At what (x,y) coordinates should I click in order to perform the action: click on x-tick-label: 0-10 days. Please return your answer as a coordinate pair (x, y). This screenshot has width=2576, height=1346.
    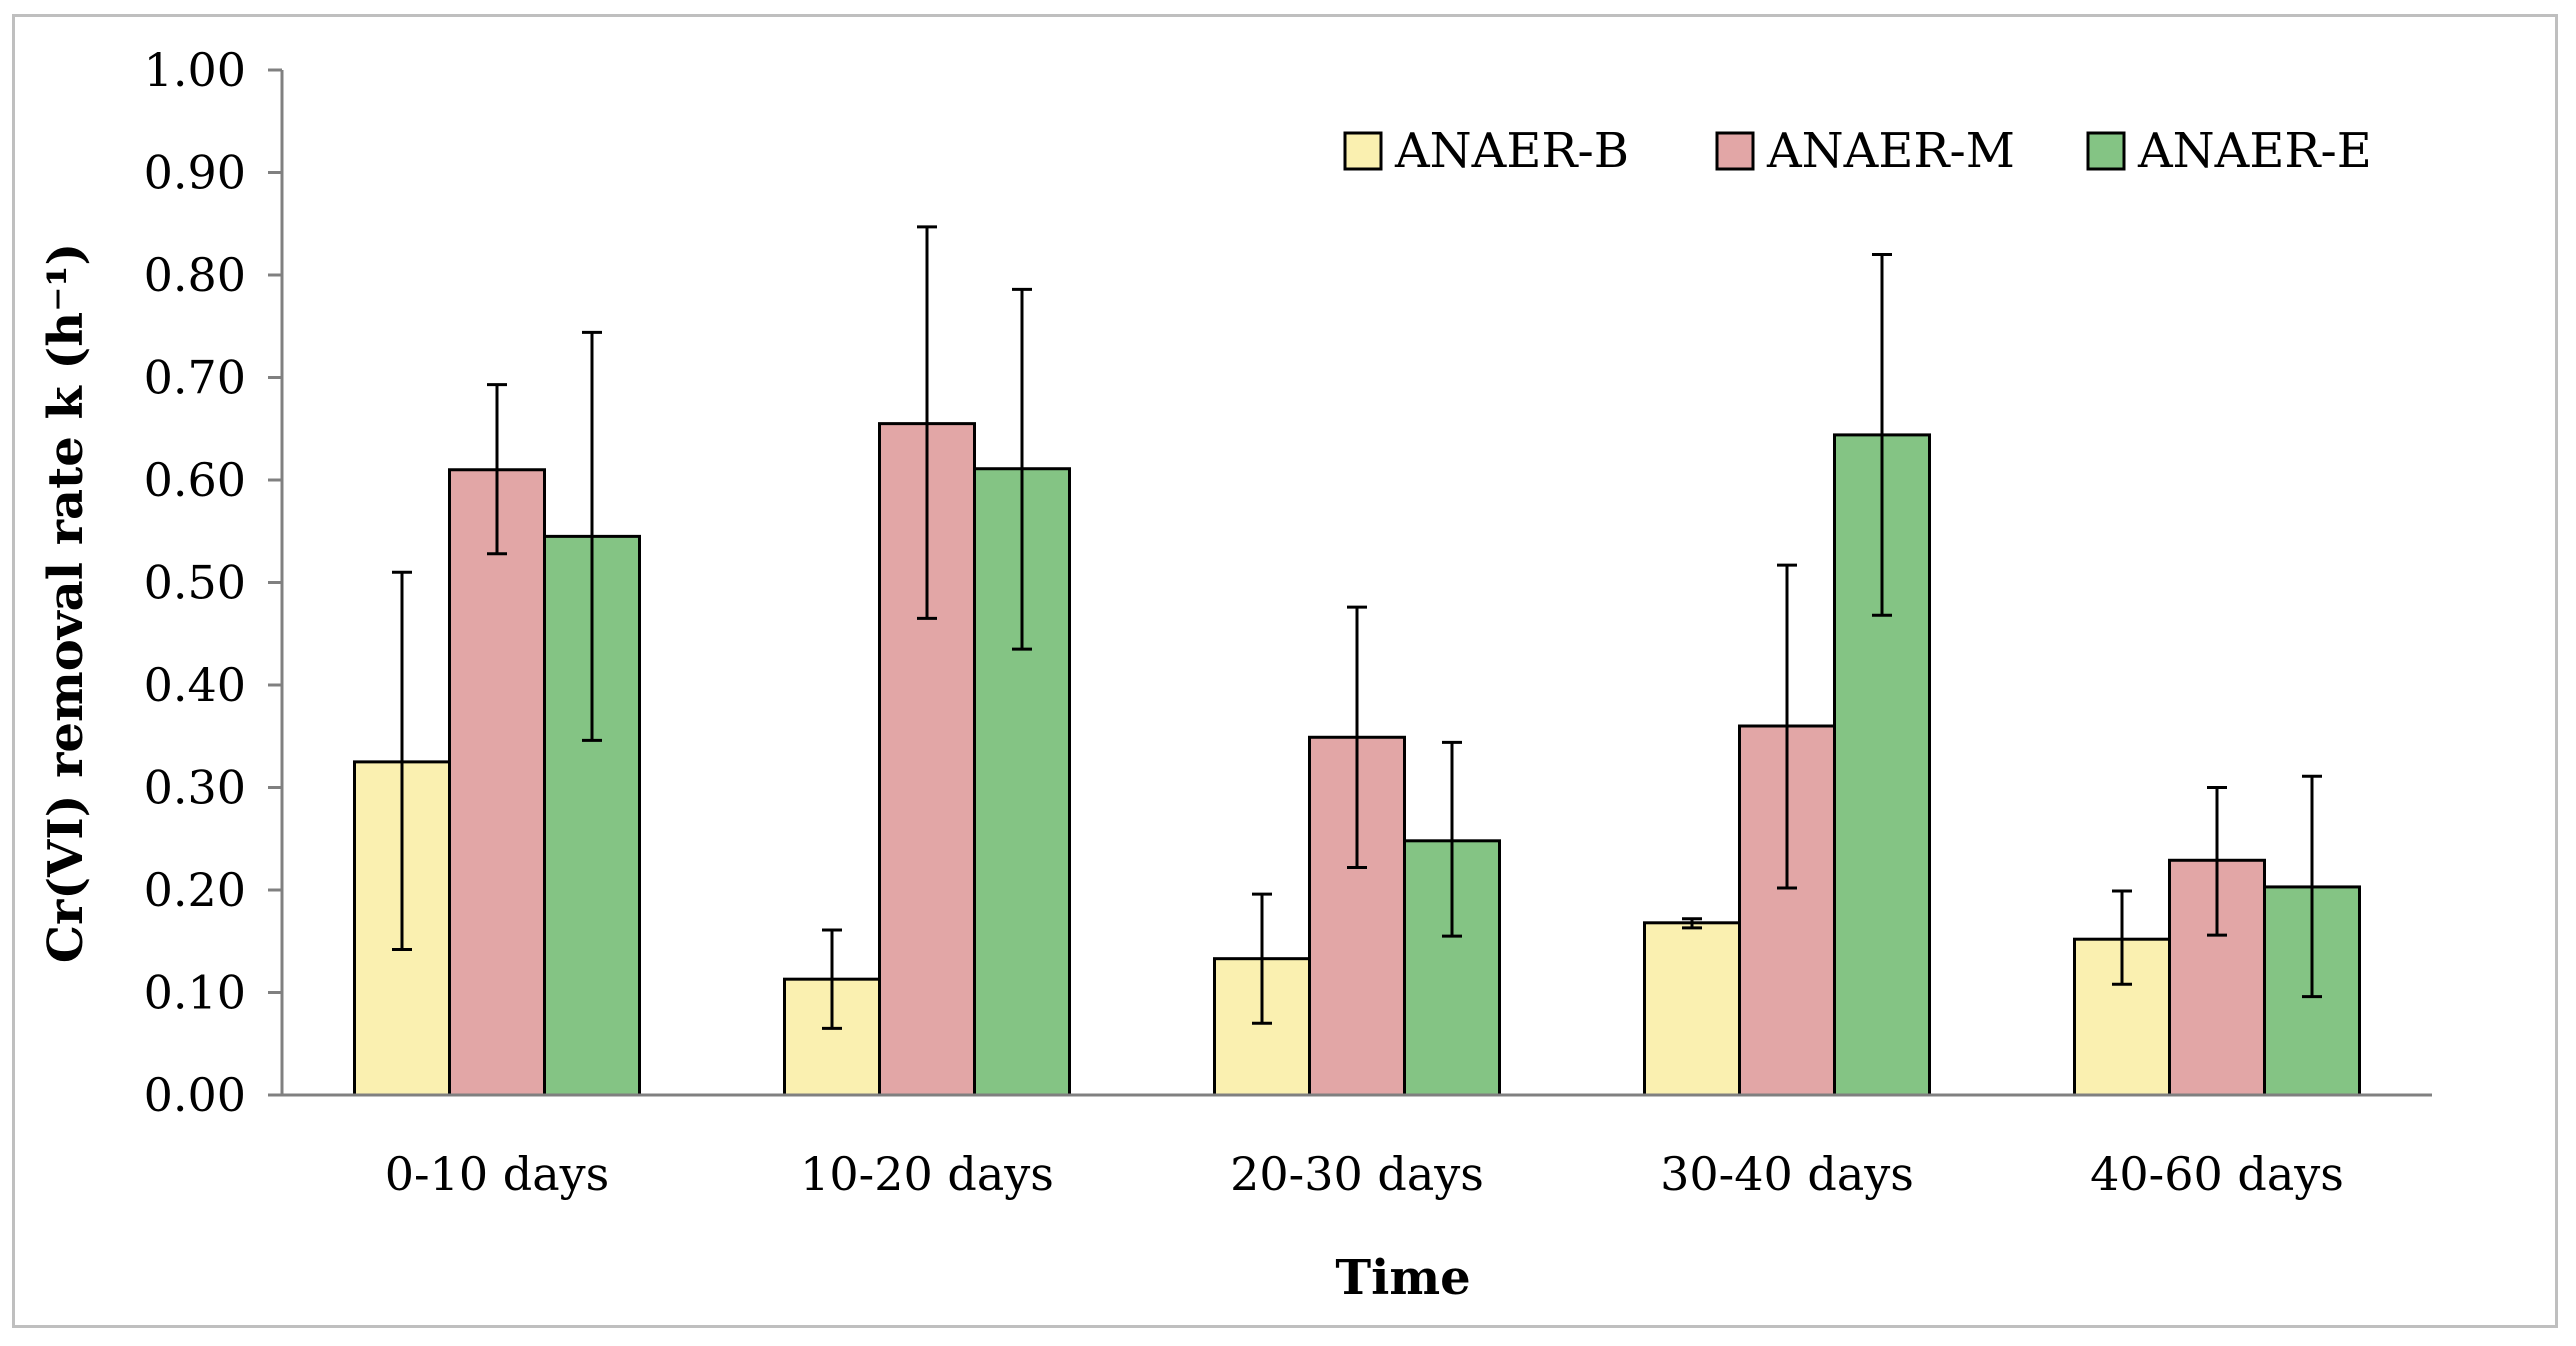
    Looking at the image, I should click on (497, 1174).